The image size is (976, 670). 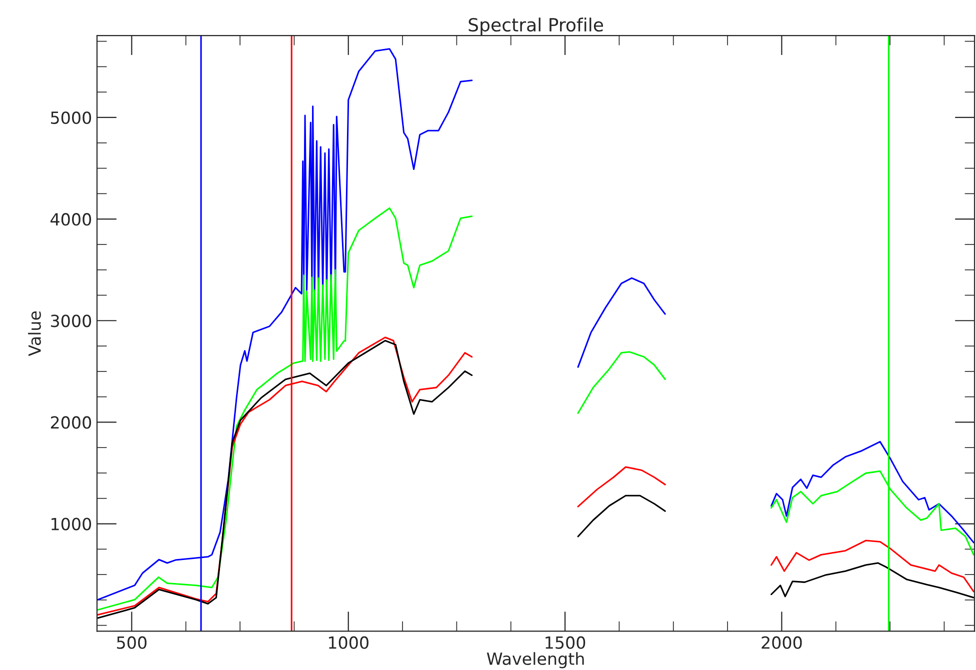 What do you see at coordinates (34, 333) in the screenshot?
I see `y-axis-title: Value` at bounding box center [34, 333].